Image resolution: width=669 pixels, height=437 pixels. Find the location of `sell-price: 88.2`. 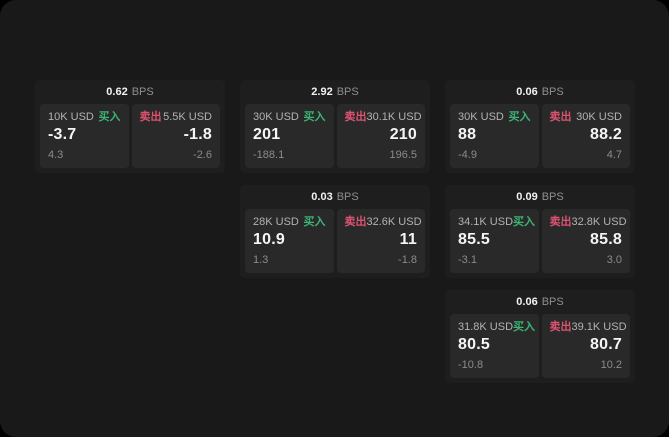

sell-price: 88.2 is located at coordinates (606, 134).